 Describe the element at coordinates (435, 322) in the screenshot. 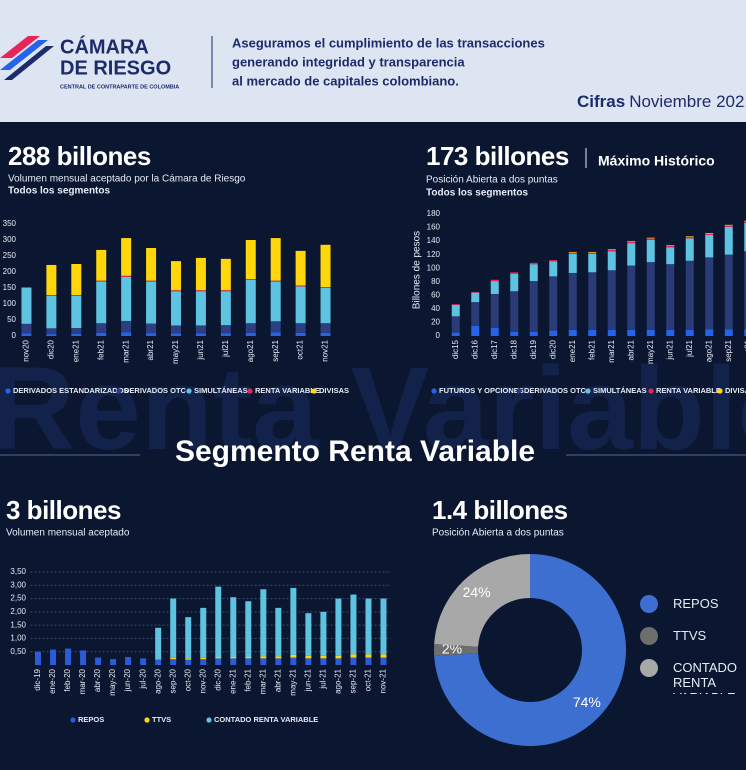

I see `y-tick-label: 20` at that location.